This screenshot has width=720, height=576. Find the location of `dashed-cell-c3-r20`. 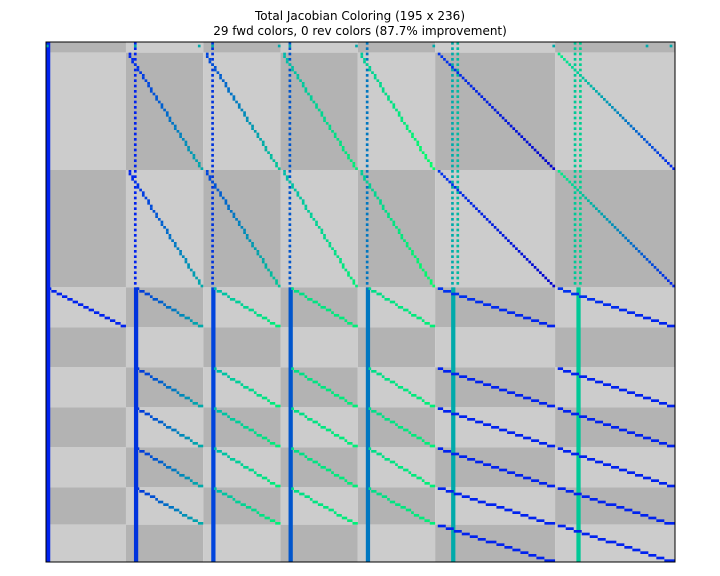

dashed-cell-c3-r20 is located at coordinates (367, 96).